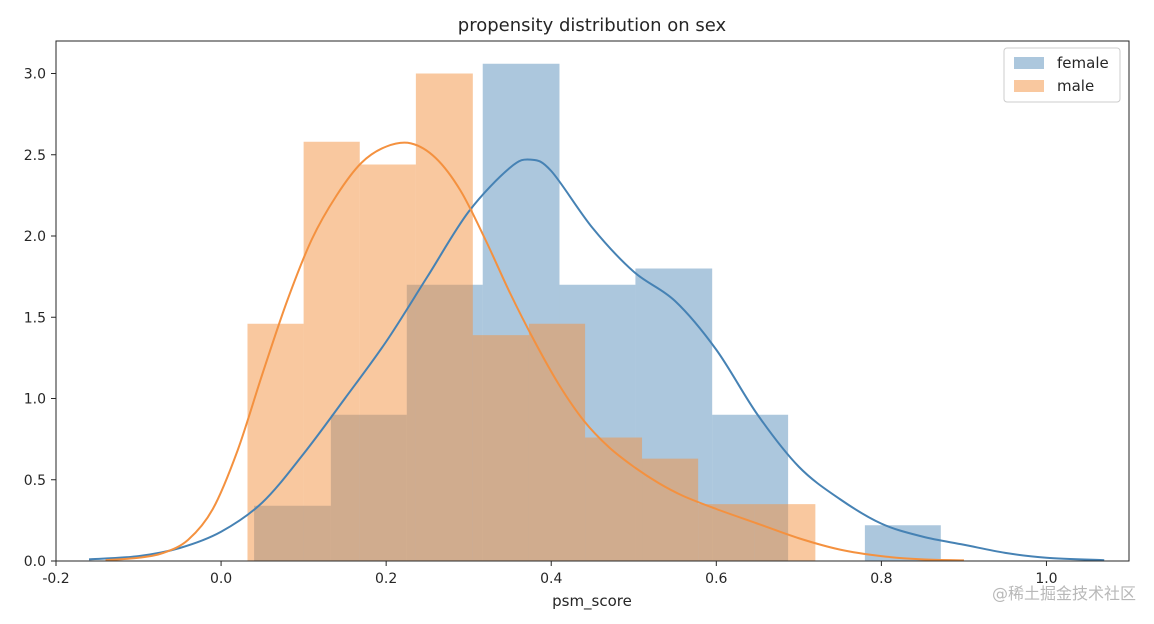 This screenshot has height=624, width=1154. What do you see at coordinates (221, 579) in the screenshot?
I see `x-tick-label-1: 0.0` at bounding box center [221, 579].